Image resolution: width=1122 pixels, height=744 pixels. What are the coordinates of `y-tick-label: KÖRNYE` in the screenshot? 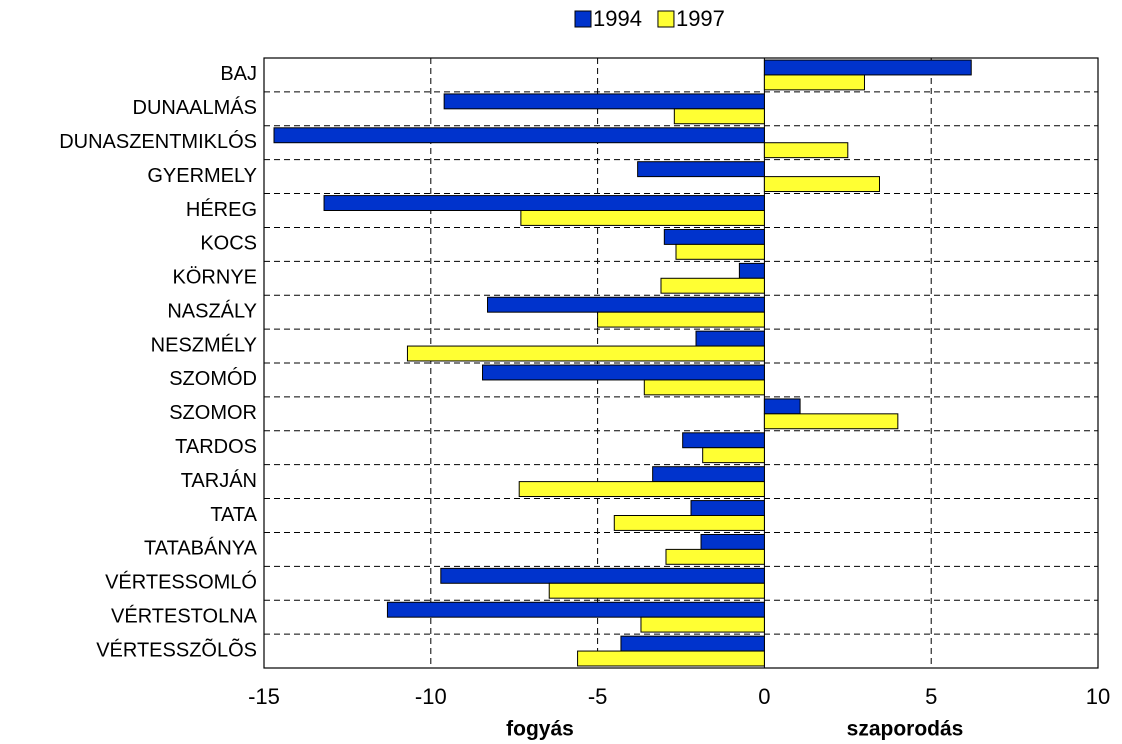 It's located at (215, 278).